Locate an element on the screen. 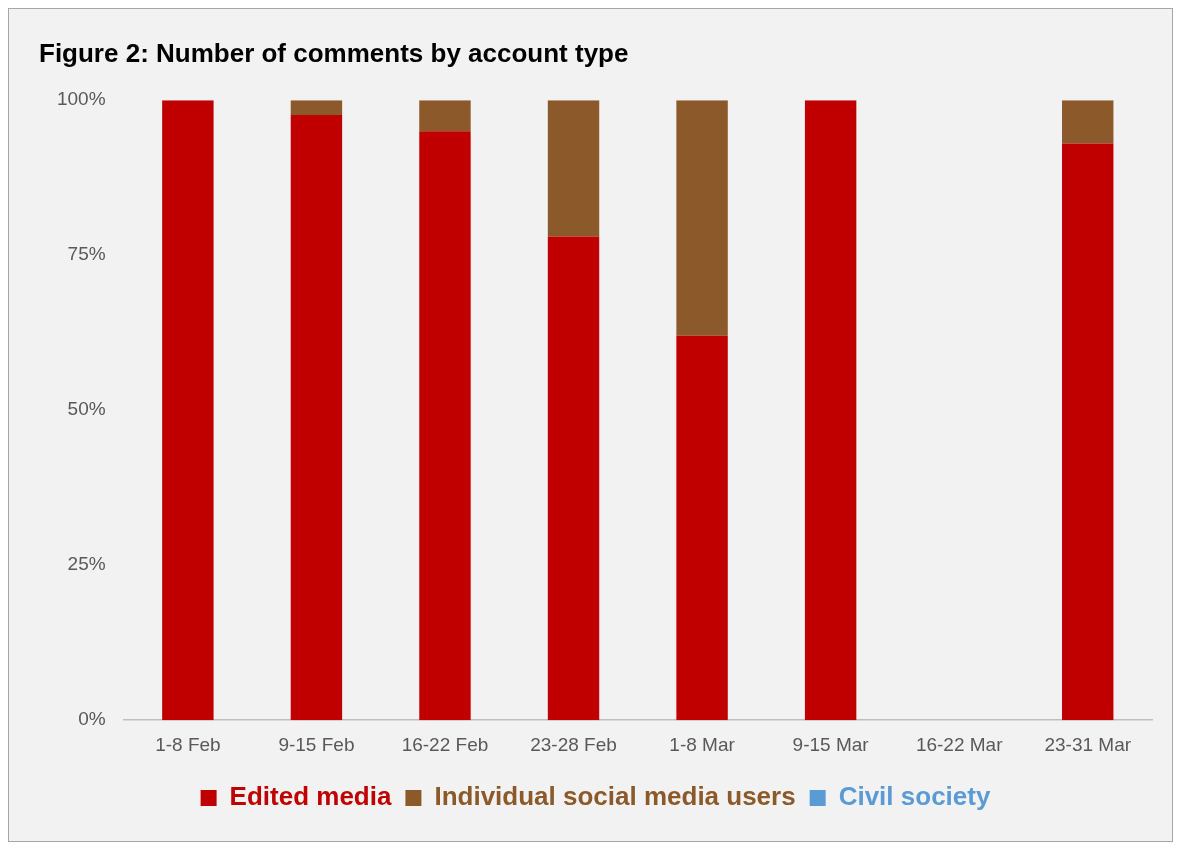 The width and height of the screenshot is (1181, 850). x-tick-label: 9-15 Feb is located at coordinates (316, 744).